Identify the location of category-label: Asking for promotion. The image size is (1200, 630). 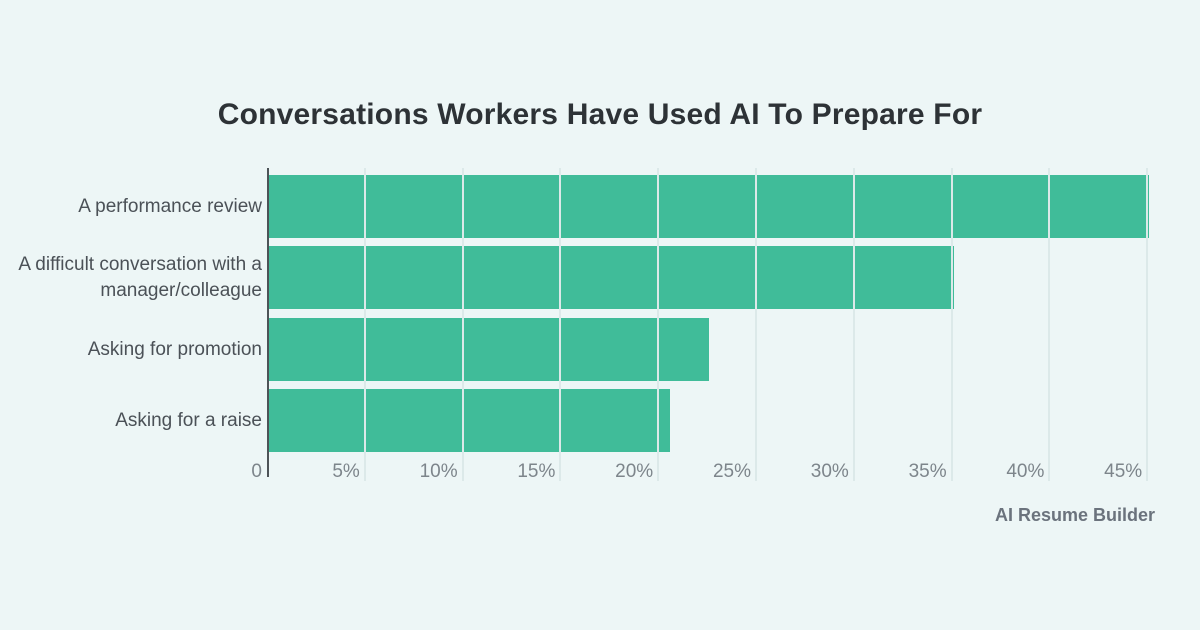
(135, 349).